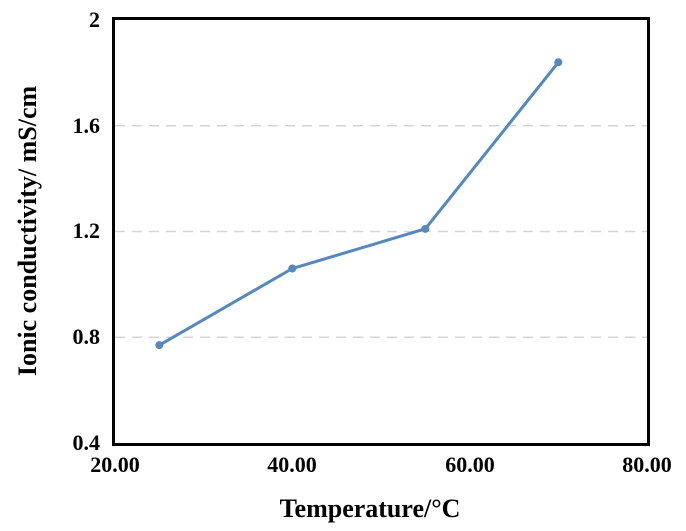 Image resolution: width=686 pixels, height=531 pixels. I want to click on x-tick-label: 80.00, so click(647, 464).